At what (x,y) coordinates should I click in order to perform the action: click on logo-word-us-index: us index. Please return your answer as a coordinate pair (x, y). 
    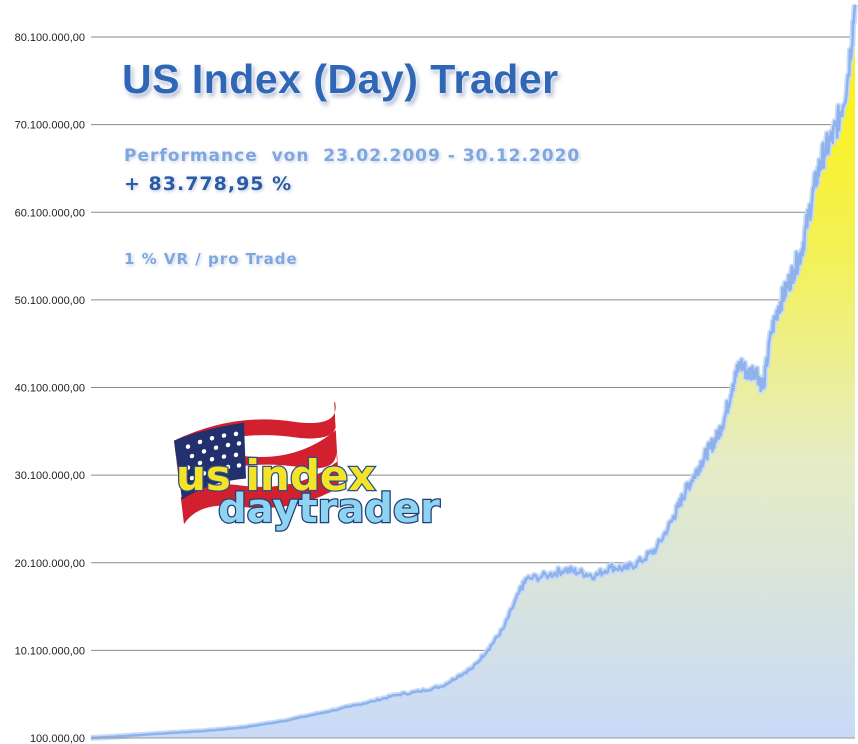
    Looking at the image, I should click on (275, 475).